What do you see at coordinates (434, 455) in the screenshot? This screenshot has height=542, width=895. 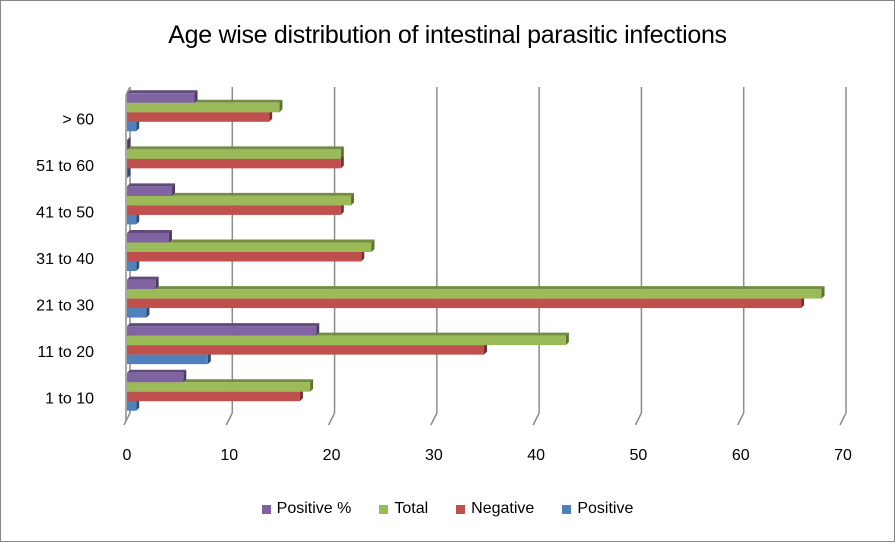 I see `x-tick-label: 30` at bounding box center [434, 455].